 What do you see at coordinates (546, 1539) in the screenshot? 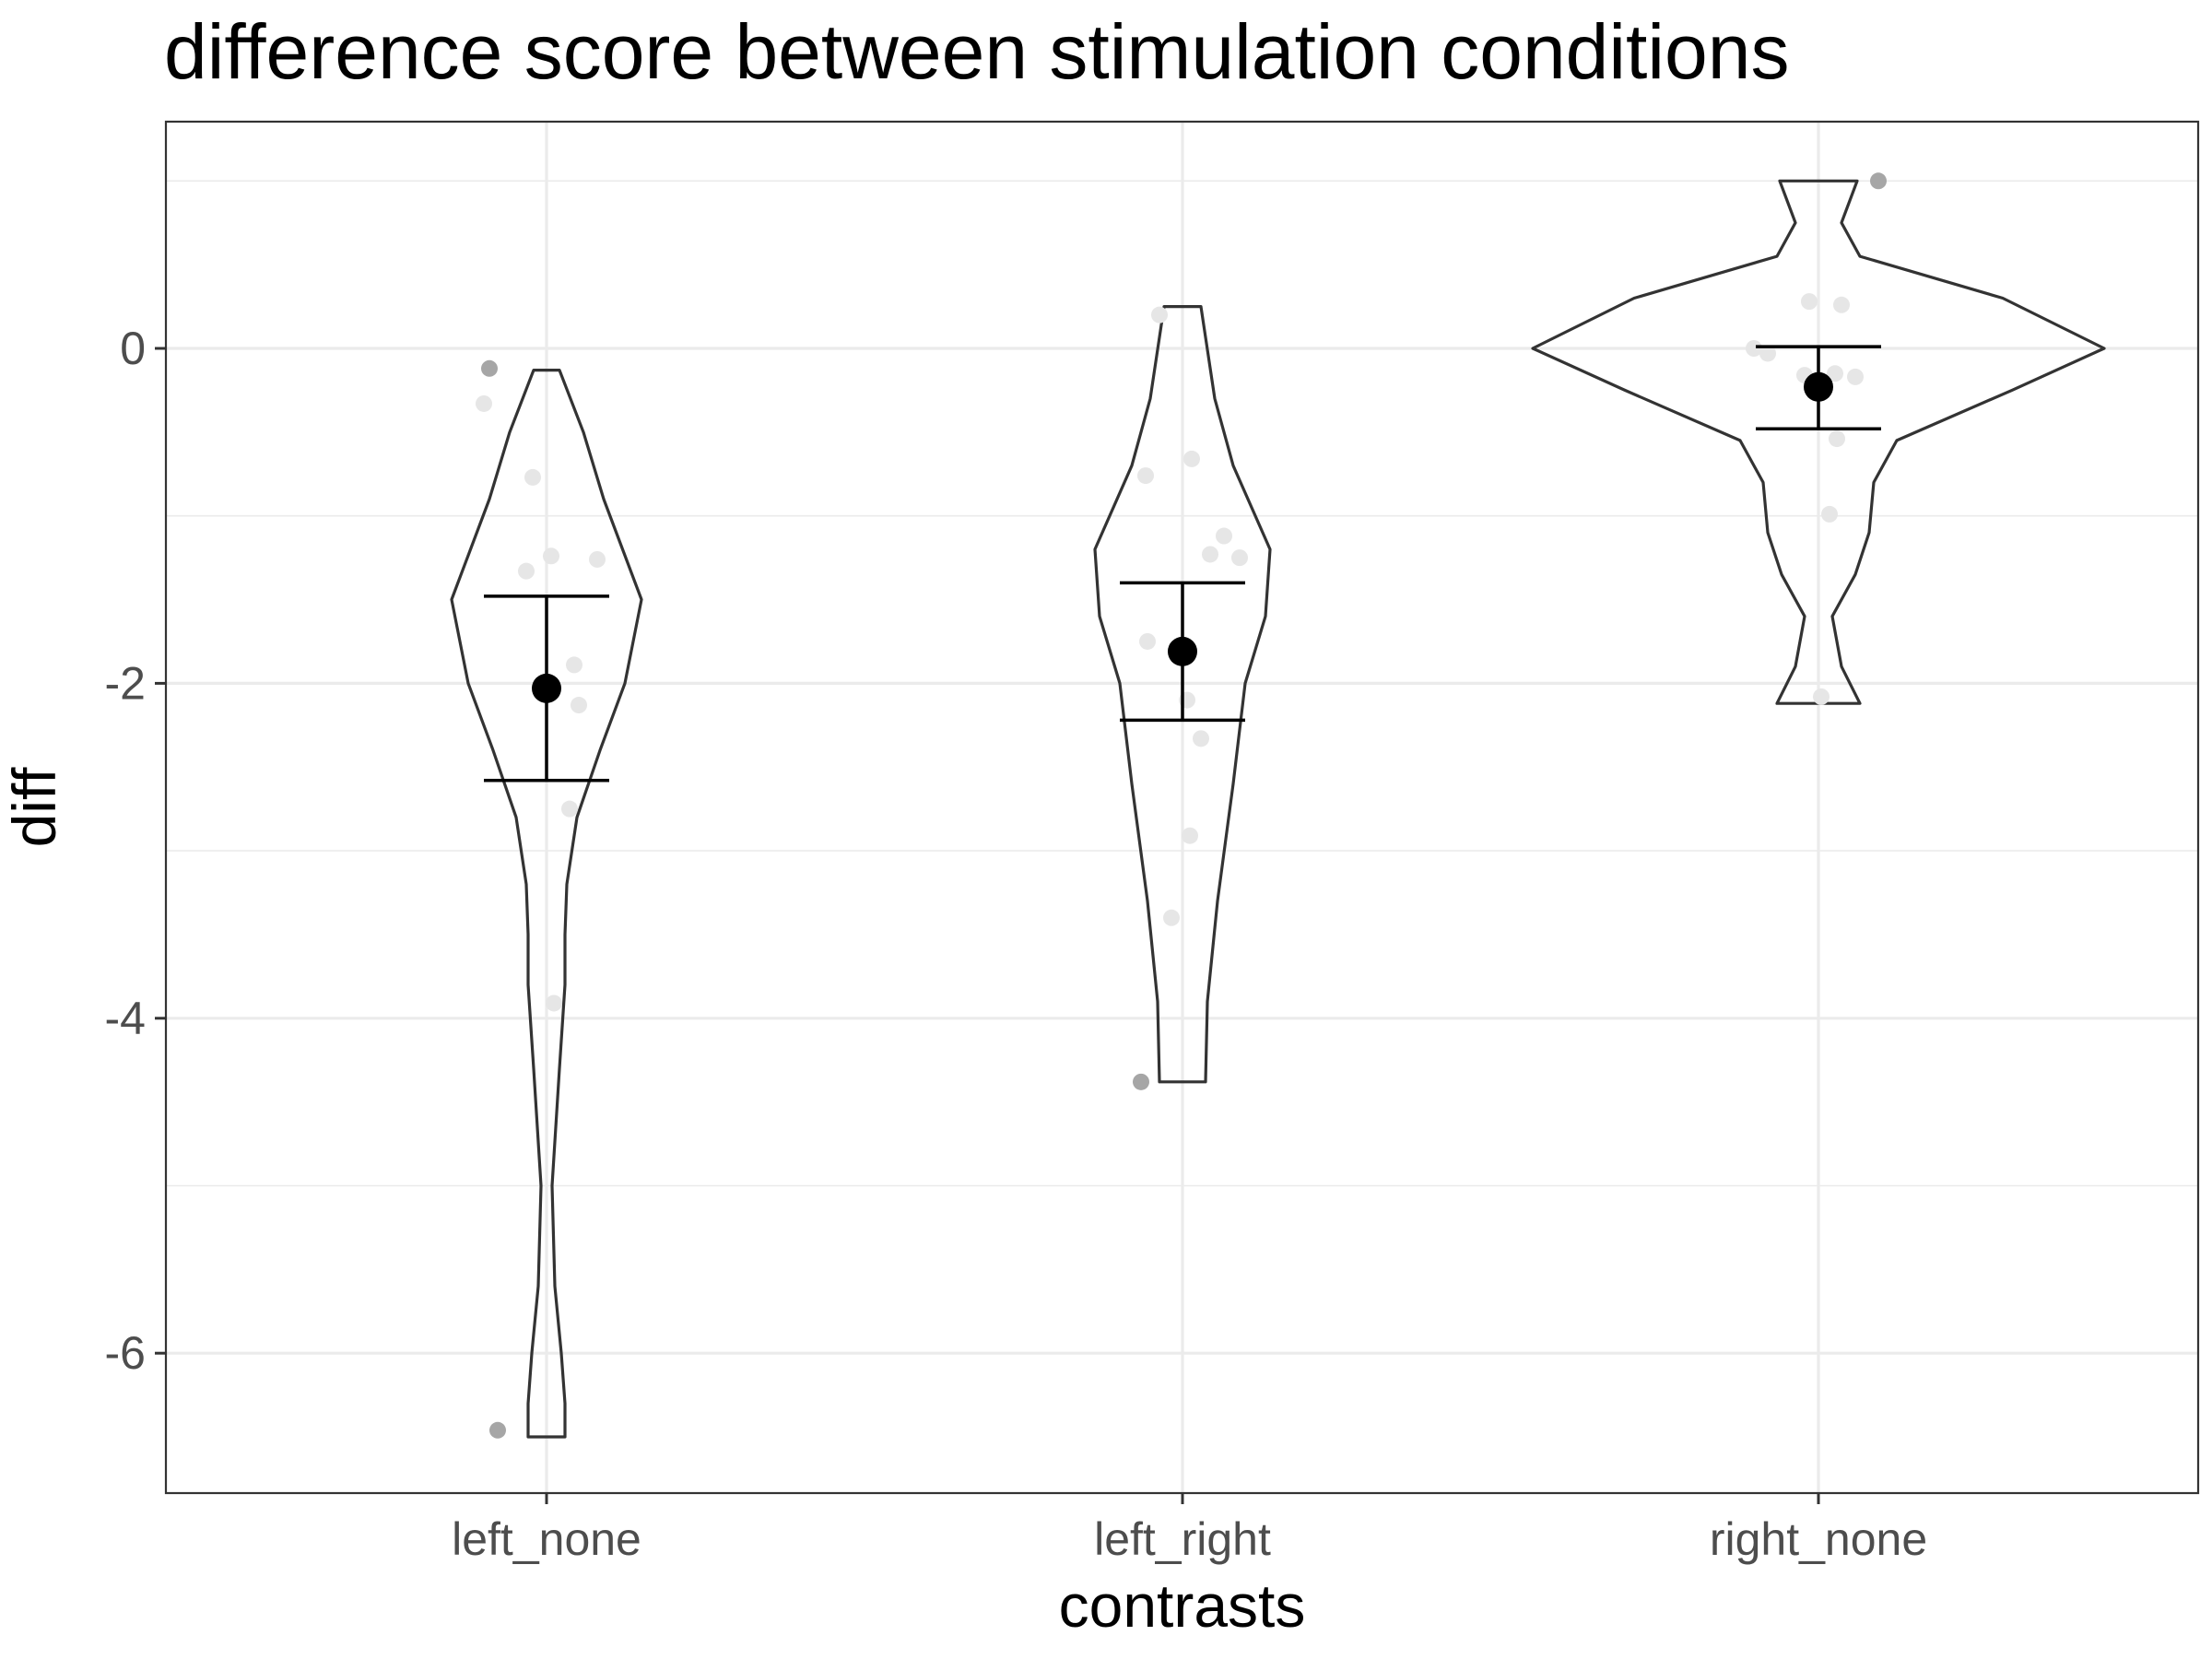
I see `x-tick-label: left_none` at bounding box center [546, 1539].